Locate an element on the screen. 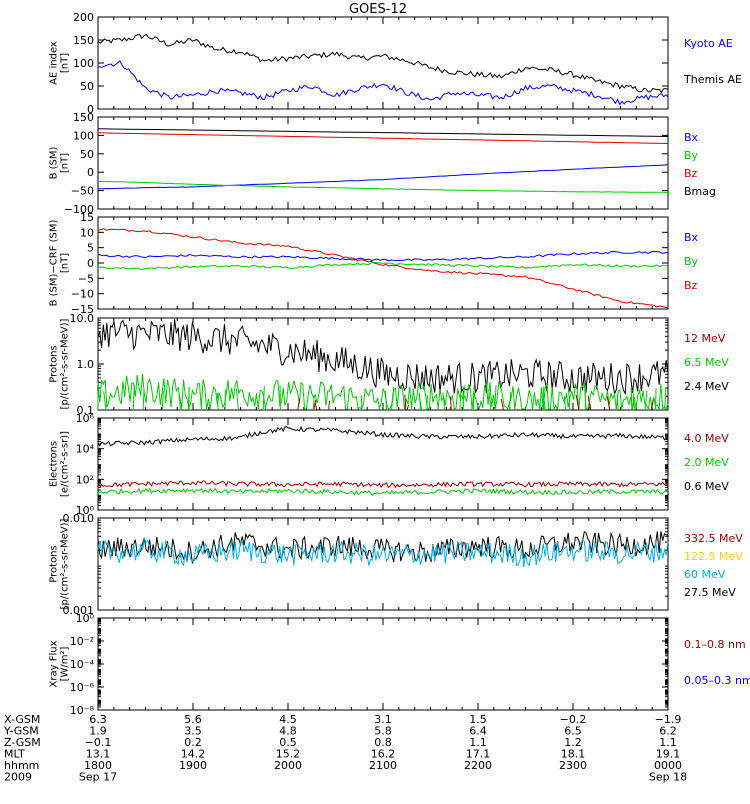 This screenshot has width=750, height=804. y-tick-label: 10⁰ is located at coordinates (85, 618).